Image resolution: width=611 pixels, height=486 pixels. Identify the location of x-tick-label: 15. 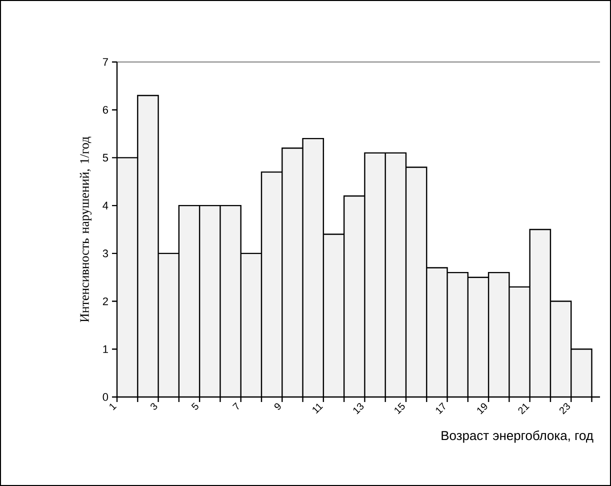
(399, 408).